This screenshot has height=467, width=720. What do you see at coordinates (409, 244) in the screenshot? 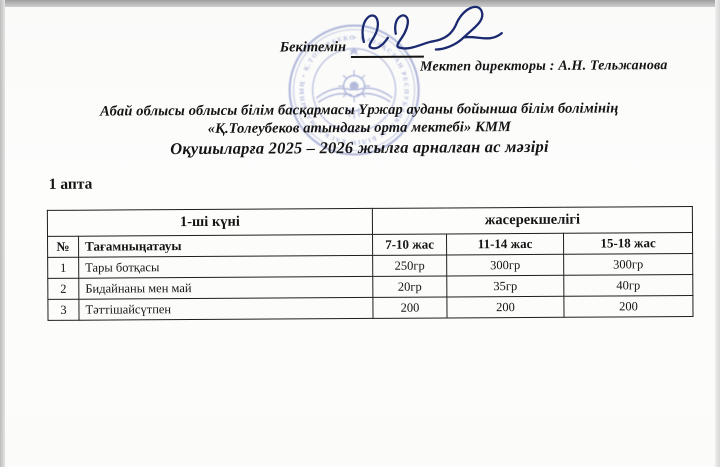
I see `col-header-age-7-10: 7-10 жас` at bounding box center [409, 244].